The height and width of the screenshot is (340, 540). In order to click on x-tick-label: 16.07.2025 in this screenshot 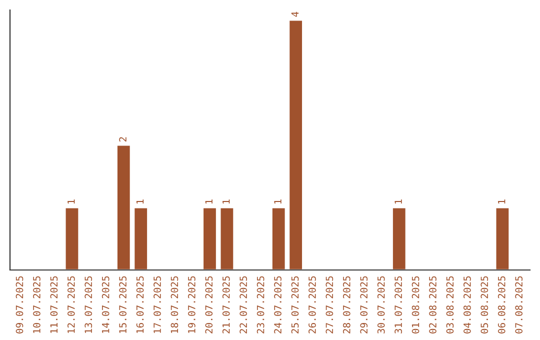, I will do `click(140, 304)`.